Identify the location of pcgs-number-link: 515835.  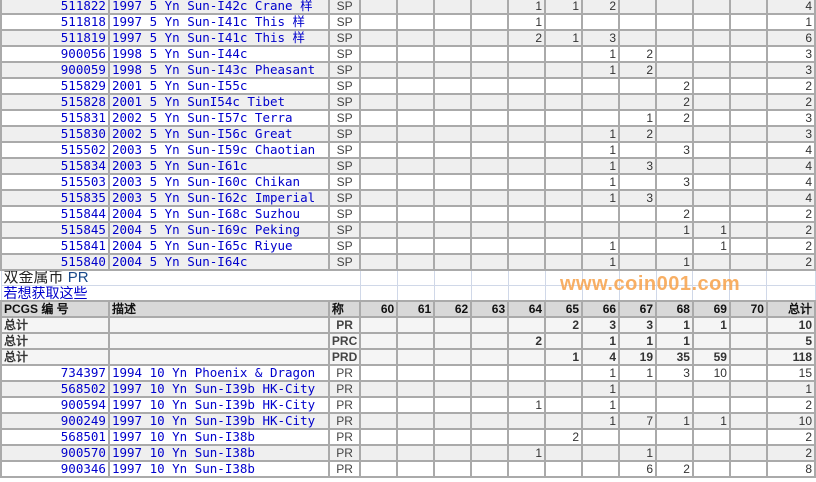
(55, 198).